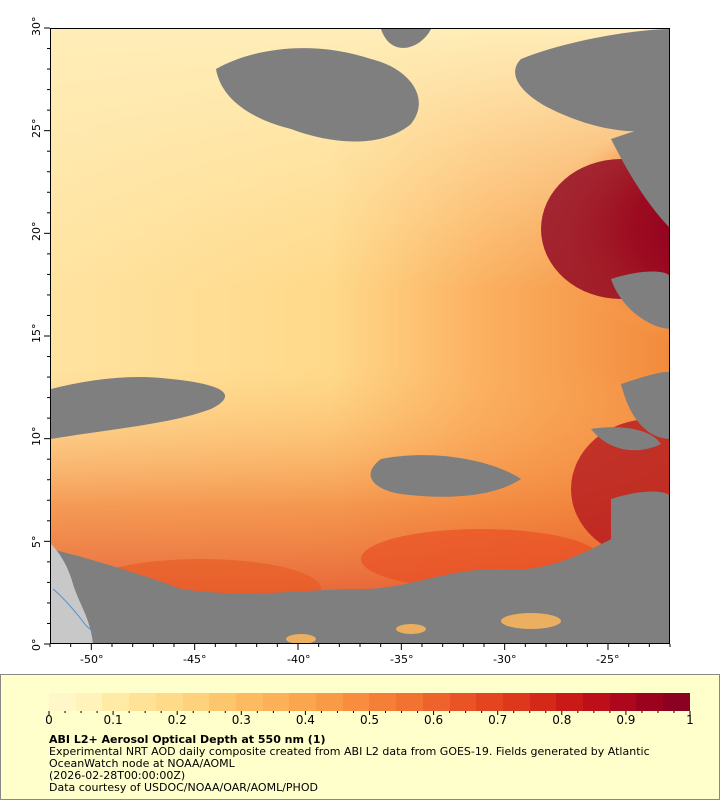 Image resolution: width=720 pixels, height=800 pixels. Describe the element at coordinates (36, 542) in the screenshot. I see `lat-label-5: 5°` at that location.